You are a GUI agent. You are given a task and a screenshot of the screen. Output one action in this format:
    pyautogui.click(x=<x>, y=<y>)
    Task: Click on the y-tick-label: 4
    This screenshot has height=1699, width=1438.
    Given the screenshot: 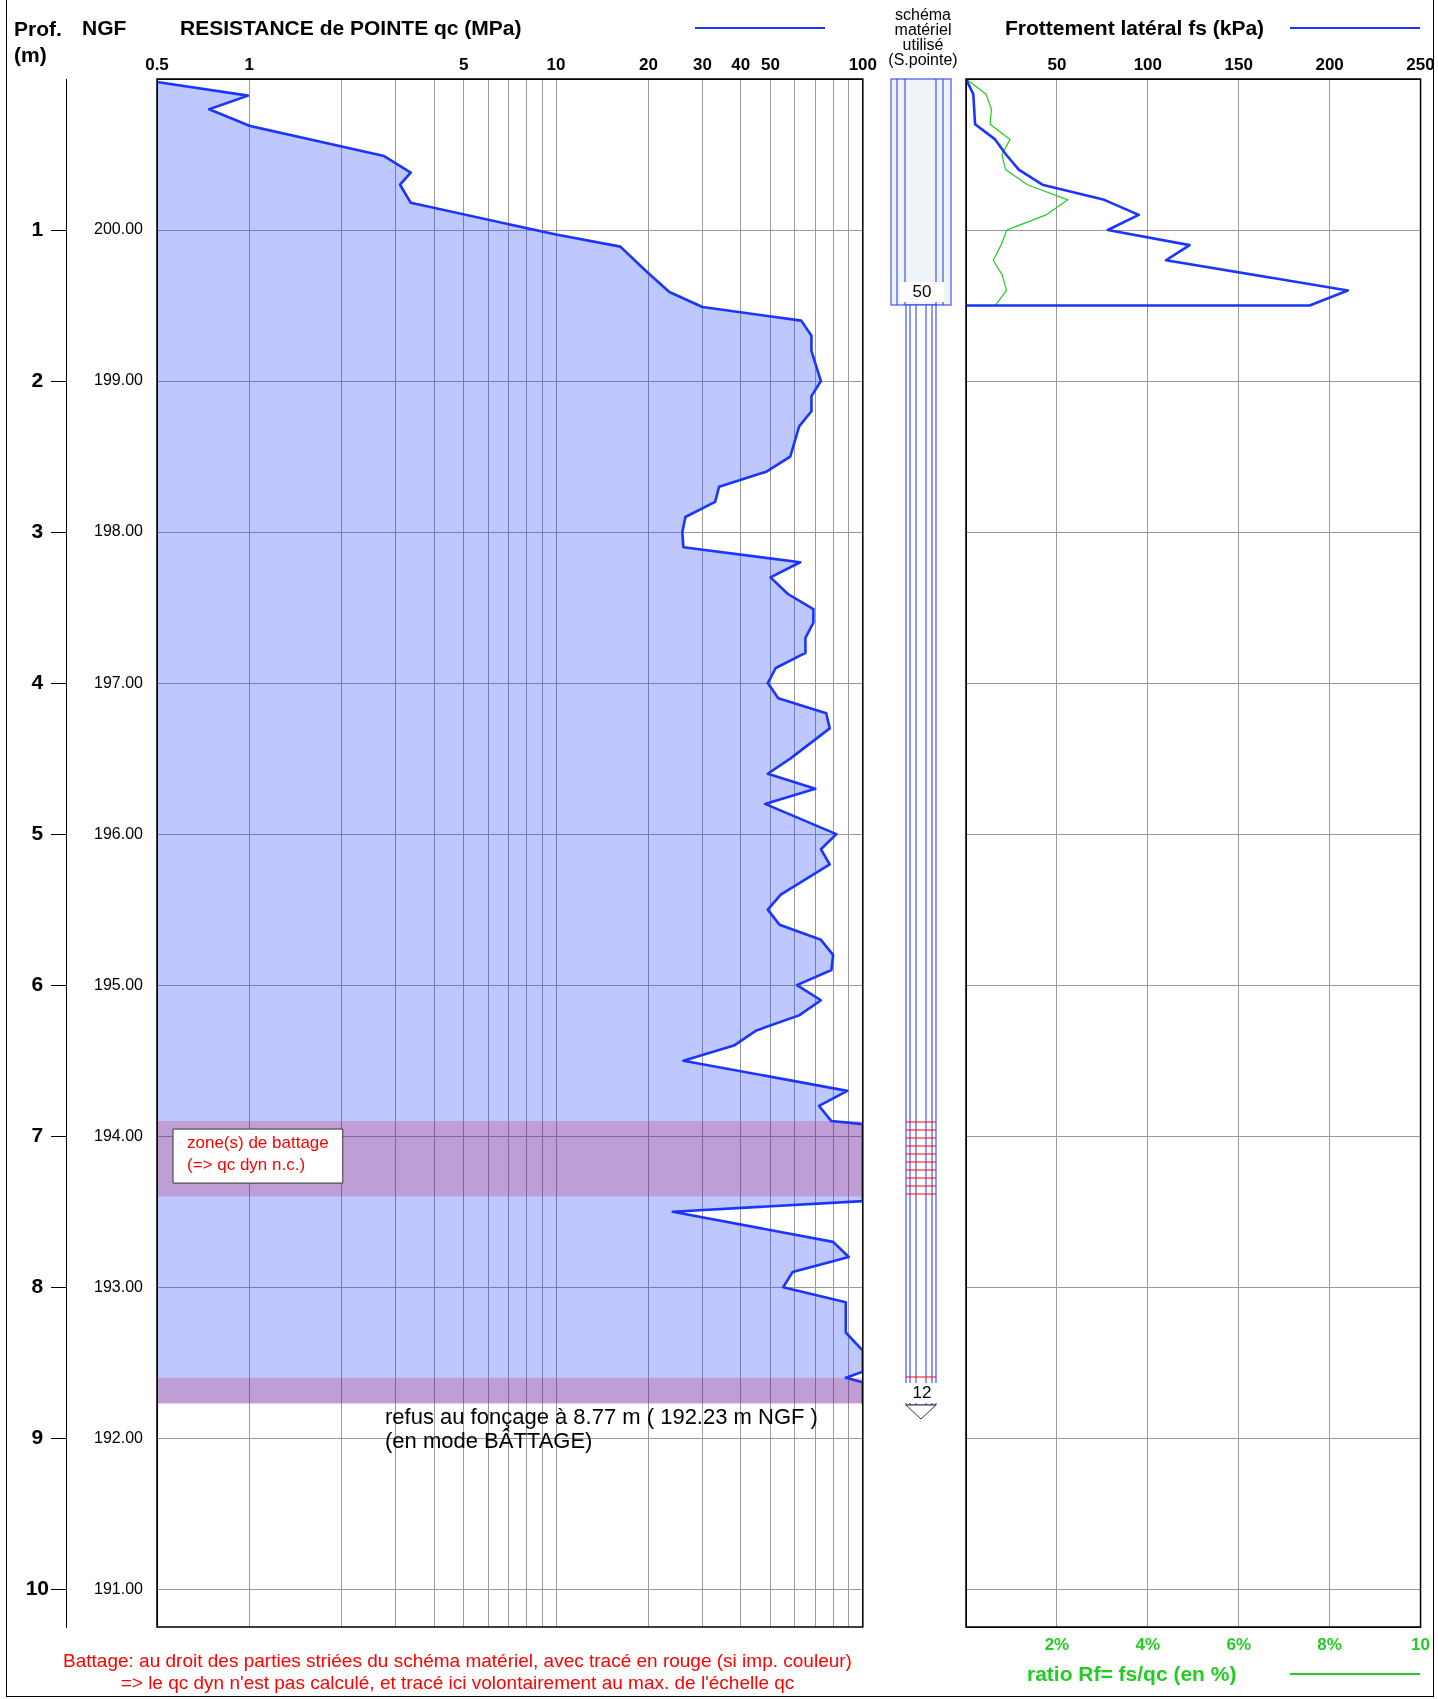 What is the action you would take?
    pyautogui.click(x=37, y=681)
    